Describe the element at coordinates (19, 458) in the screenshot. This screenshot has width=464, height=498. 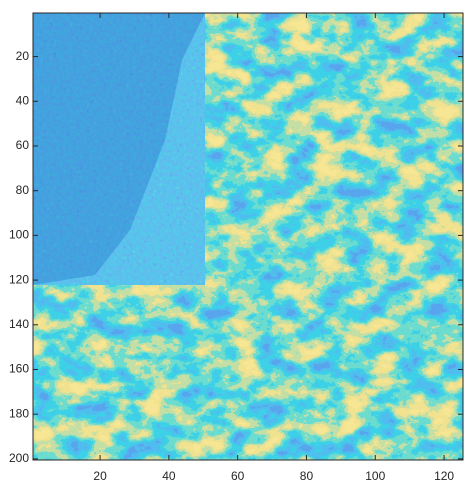
I see `y-tick-label: 200` at that location.